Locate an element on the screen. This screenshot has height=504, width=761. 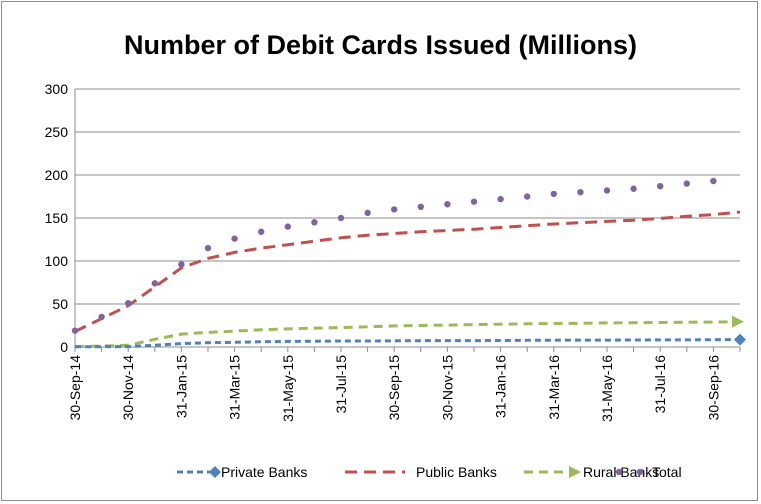
x-tick-label: 30-Nov-14 is located at coordinates (128, 388).